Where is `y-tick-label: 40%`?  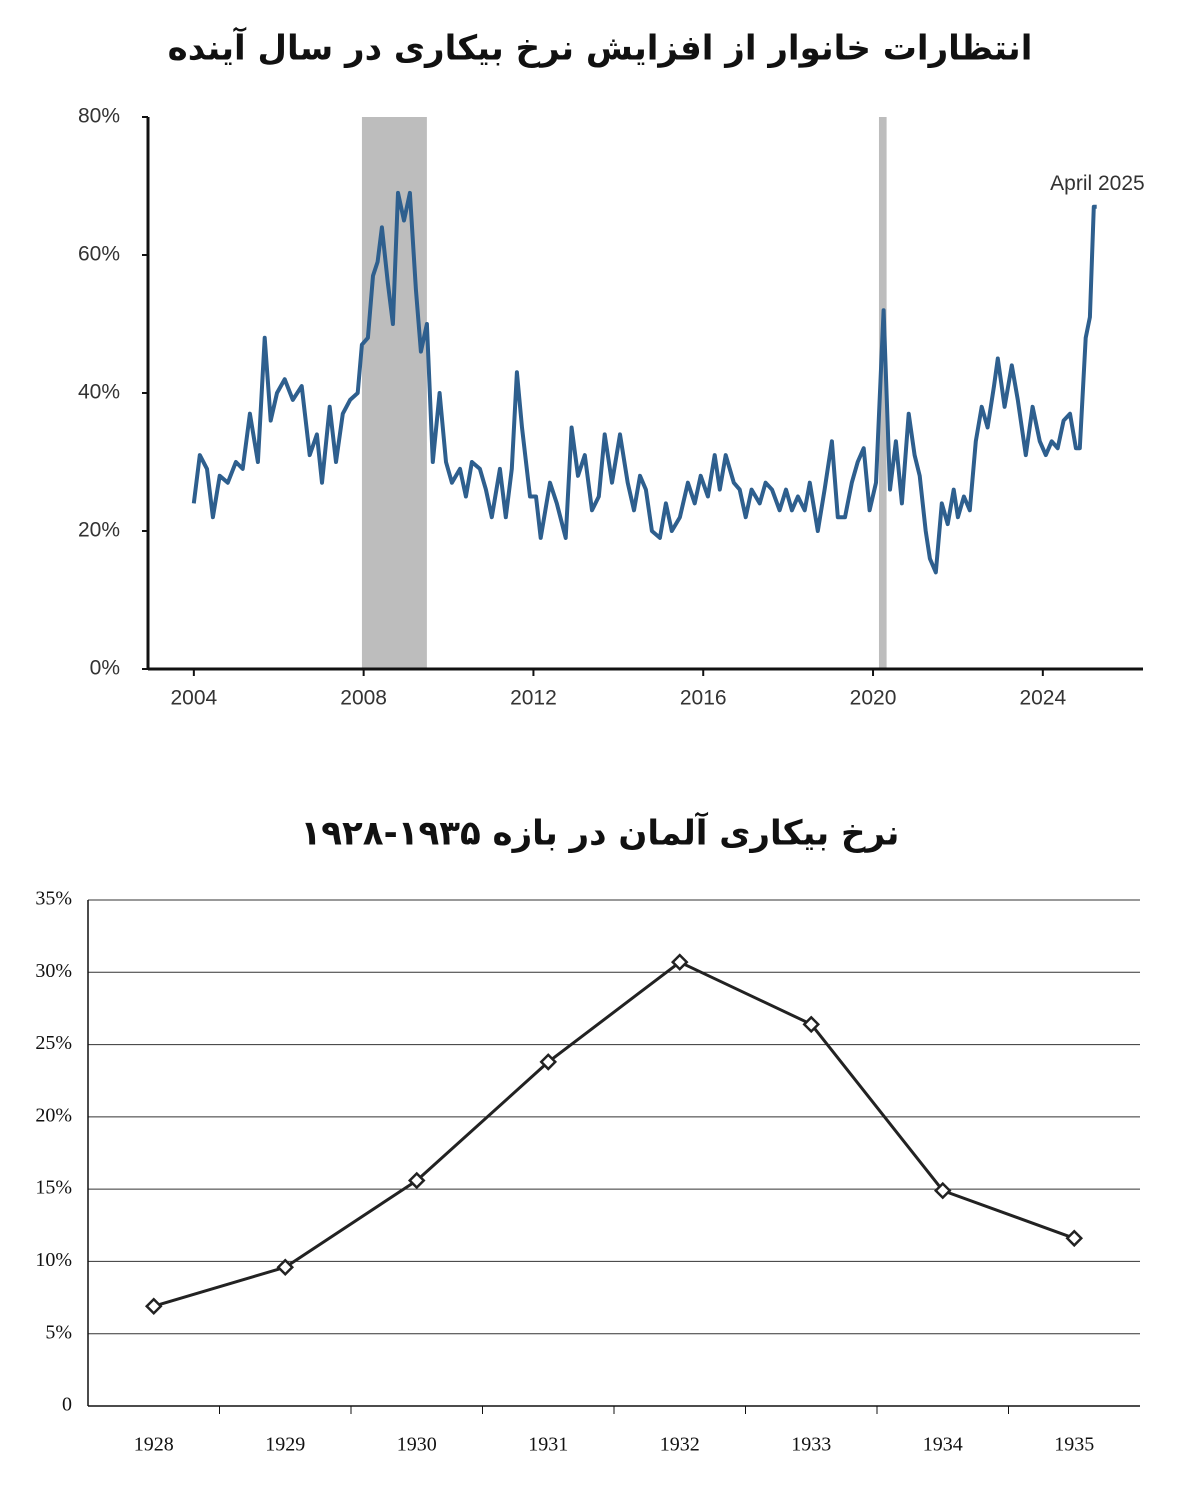
y-tick-label: 40% is located at coordinates (99, 392).